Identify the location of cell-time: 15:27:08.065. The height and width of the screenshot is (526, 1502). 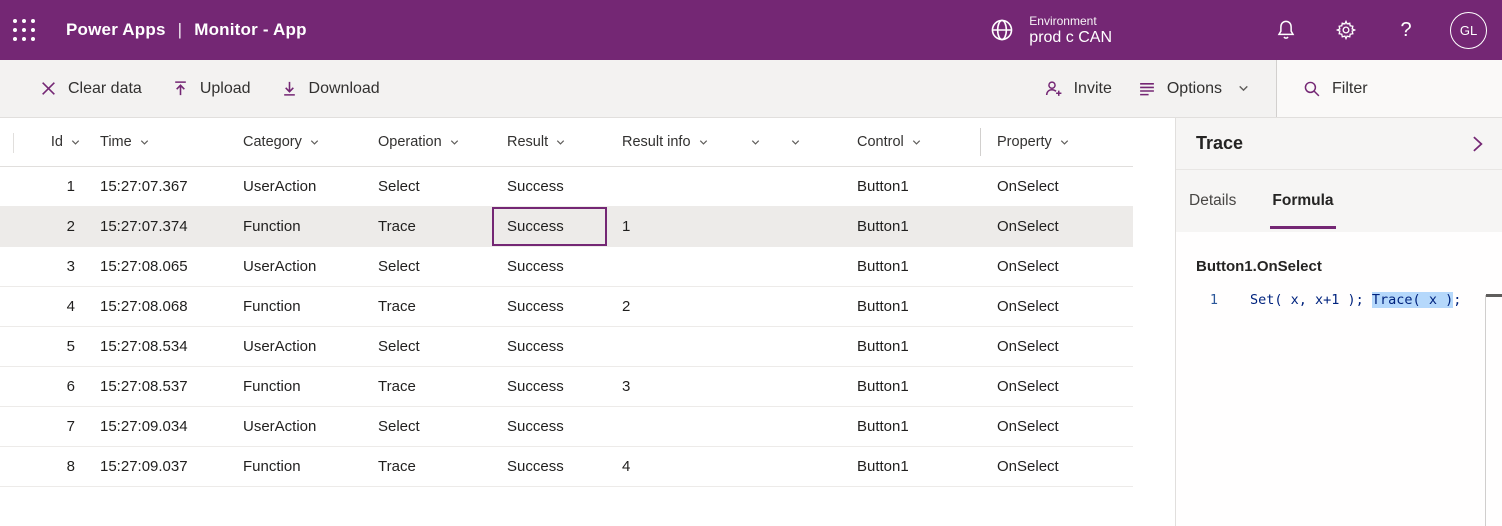
(144, 266).